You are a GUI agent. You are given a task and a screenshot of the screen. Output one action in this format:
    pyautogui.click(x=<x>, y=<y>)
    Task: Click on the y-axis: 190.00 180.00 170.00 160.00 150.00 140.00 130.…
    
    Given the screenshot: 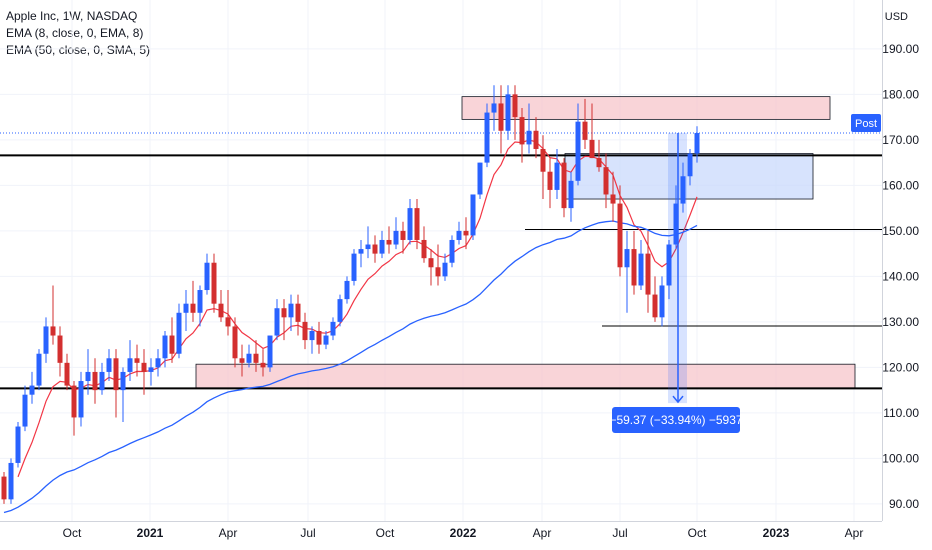 What is the action you would take?
    pyautogui.click(x=907, y=275)
    